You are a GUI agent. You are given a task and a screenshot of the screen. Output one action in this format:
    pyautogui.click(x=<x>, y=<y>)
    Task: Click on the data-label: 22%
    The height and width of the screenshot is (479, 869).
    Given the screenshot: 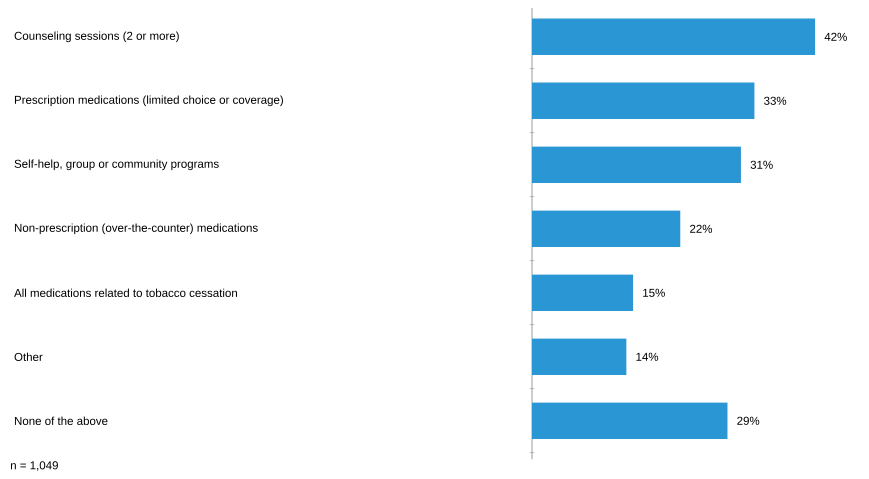 What is the action you would take?
    pyautogui.click(x=701, y=228)
    